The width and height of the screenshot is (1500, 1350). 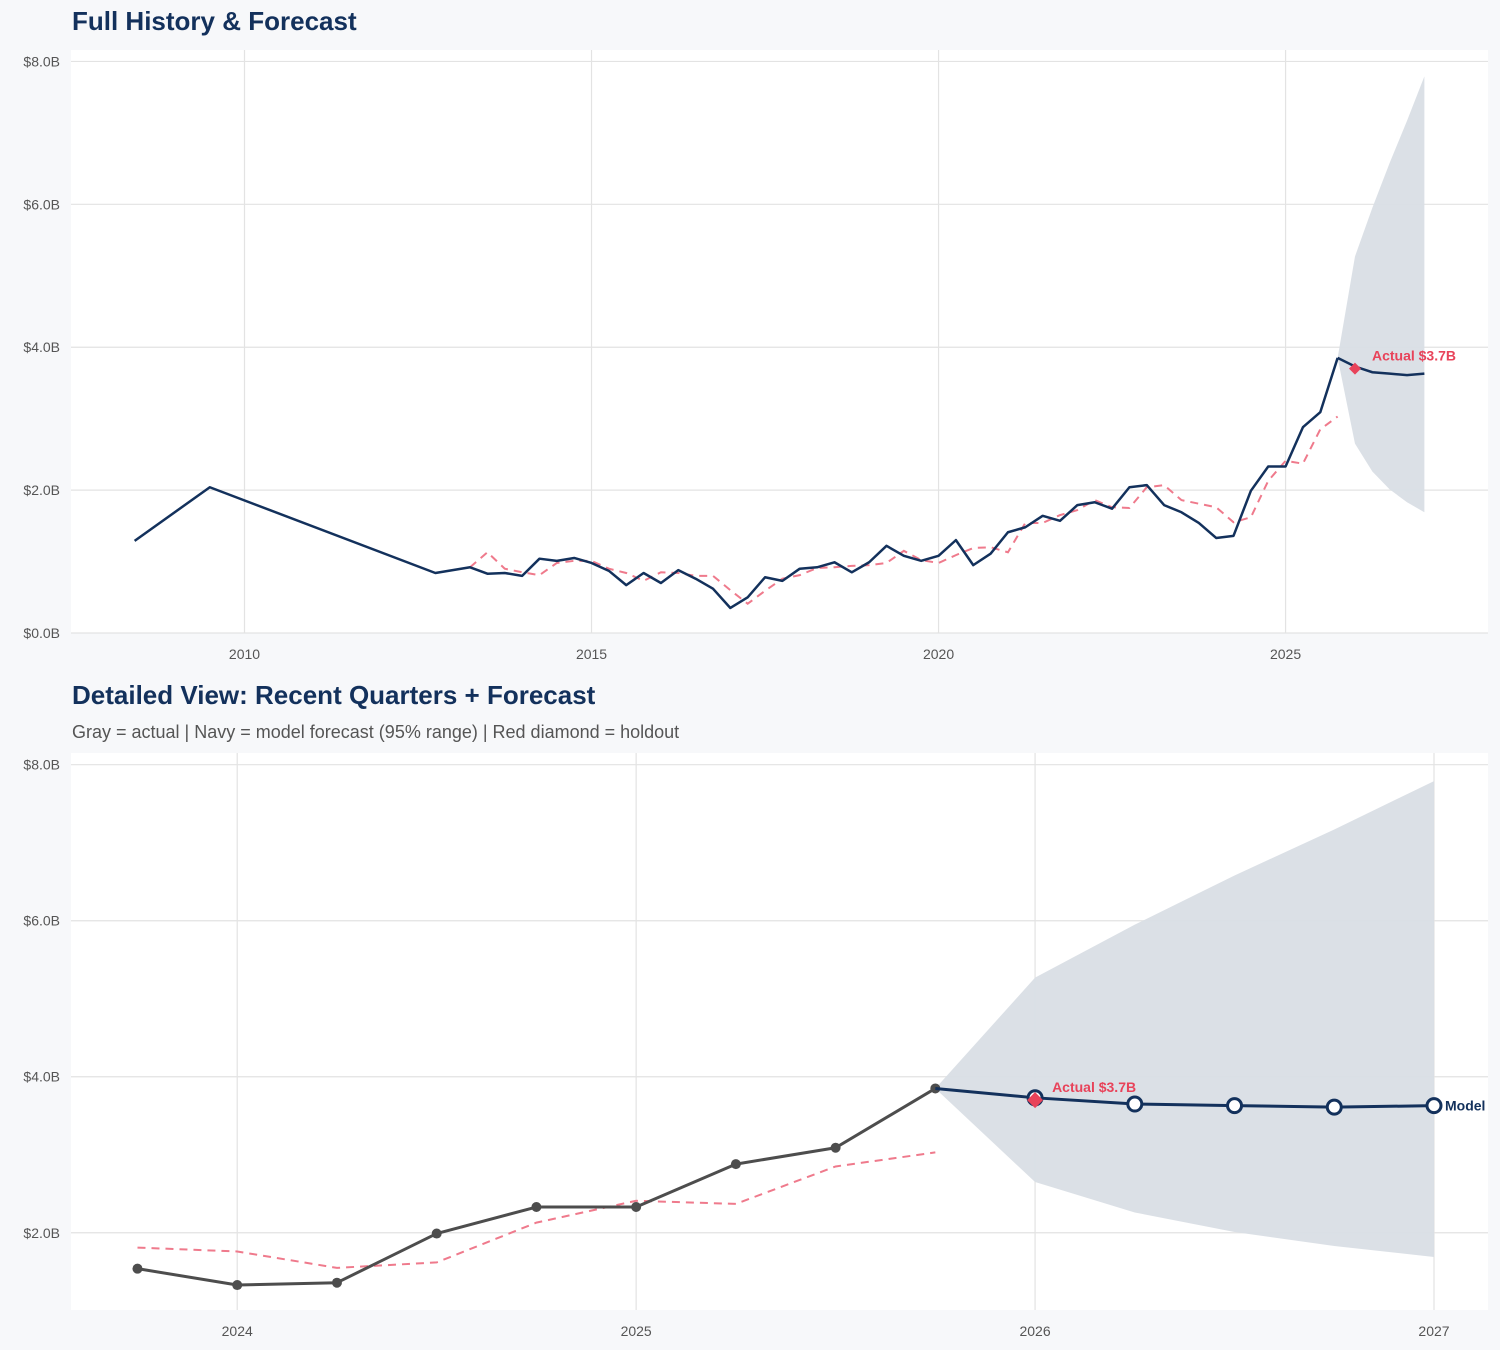 I want to click on x-tick-label: 2026, so click(x=1034, y=1331).